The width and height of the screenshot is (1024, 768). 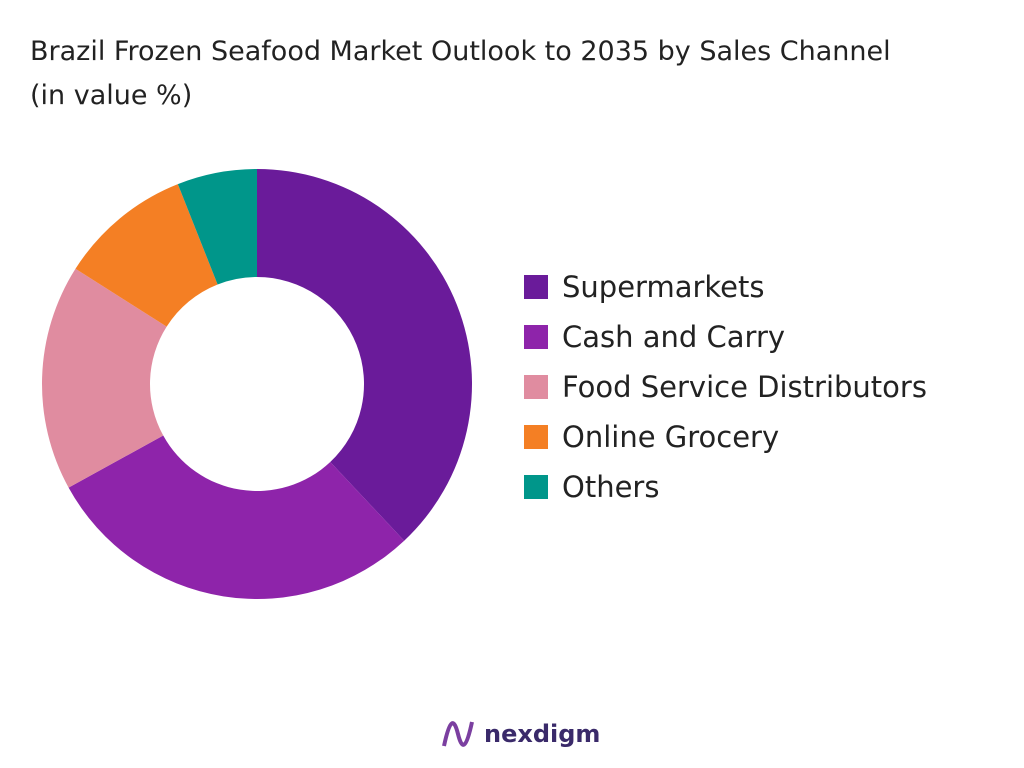 What do you see at coordinates (744, 387) in the screenshot?
I see `legend-label: Food Service Distributors` at bounding box center [744, 387].